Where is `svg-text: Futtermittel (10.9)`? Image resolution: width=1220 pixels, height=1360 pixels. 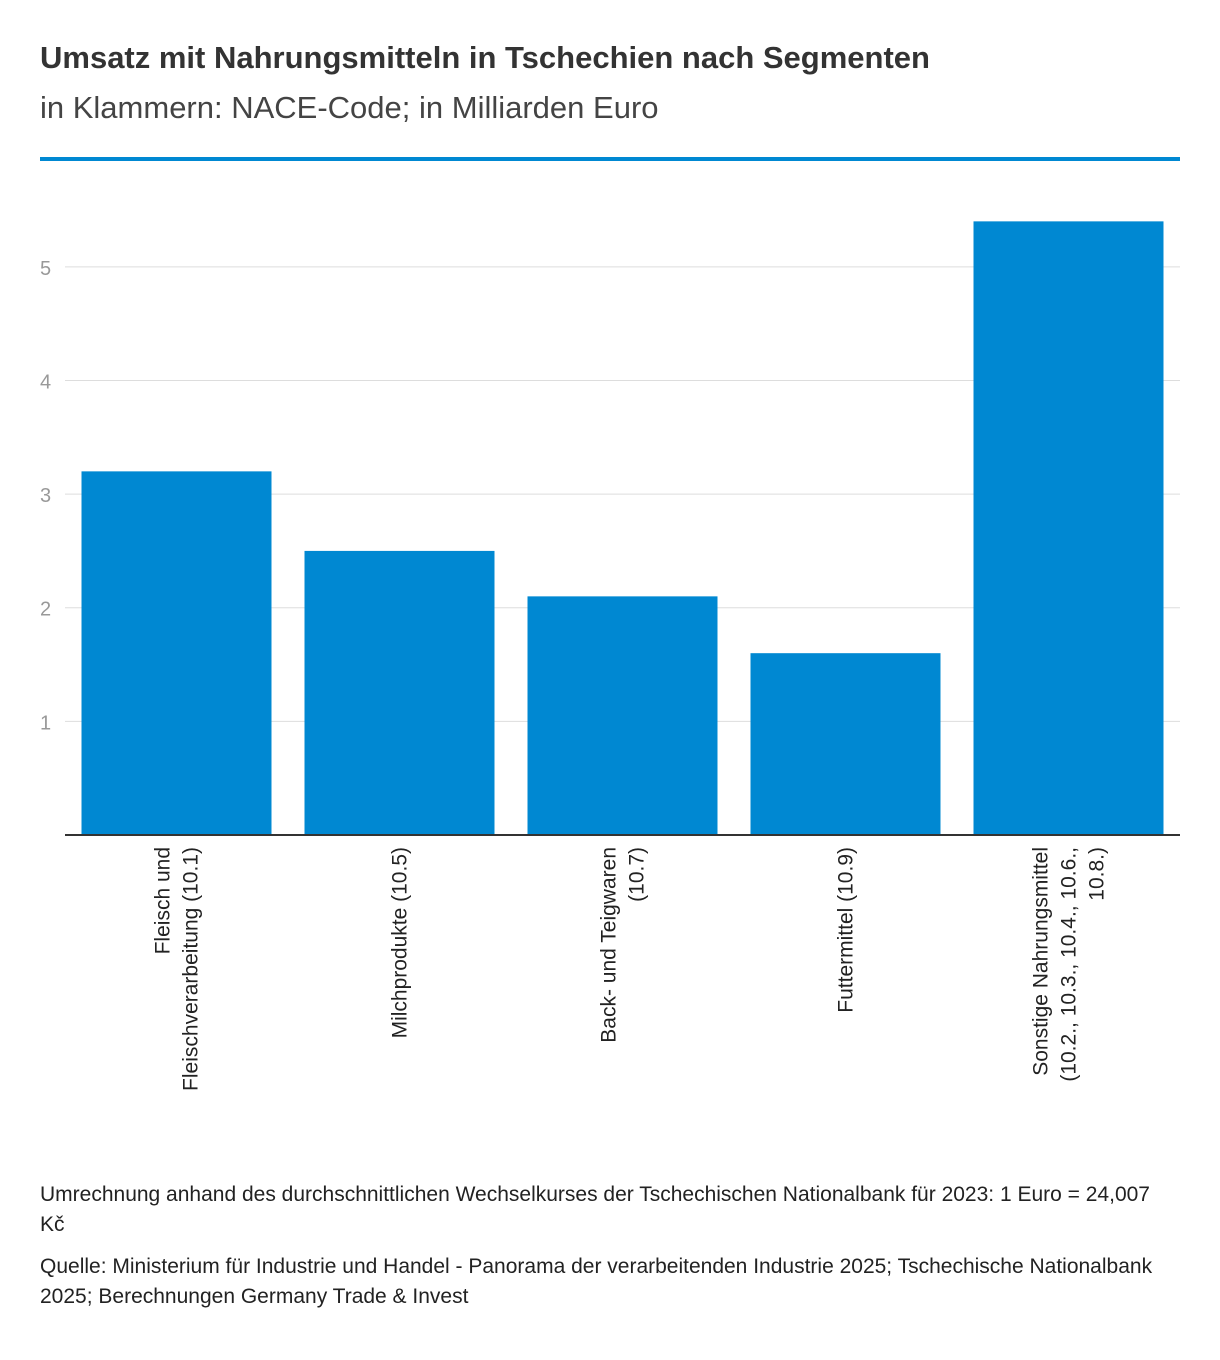
svg-text: Futtermittel (10.9) is located at coordinates (846, 930).